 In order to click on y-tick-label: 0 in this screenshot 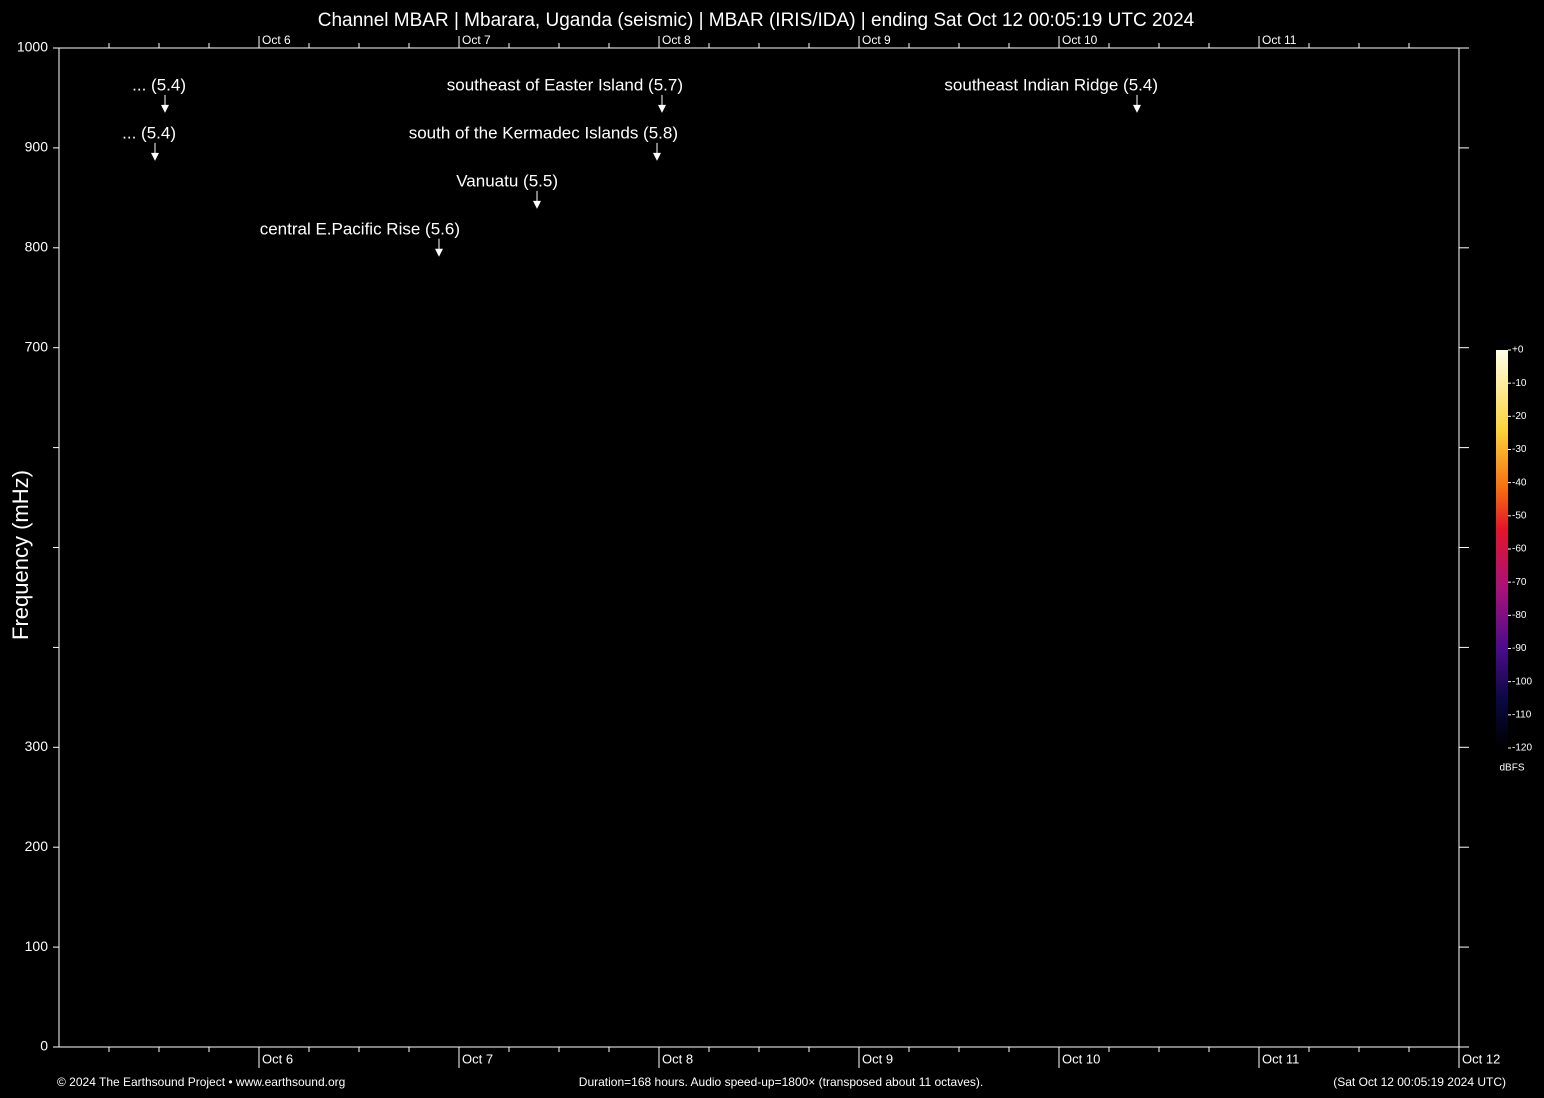, I will do `click(44, 1046)`.